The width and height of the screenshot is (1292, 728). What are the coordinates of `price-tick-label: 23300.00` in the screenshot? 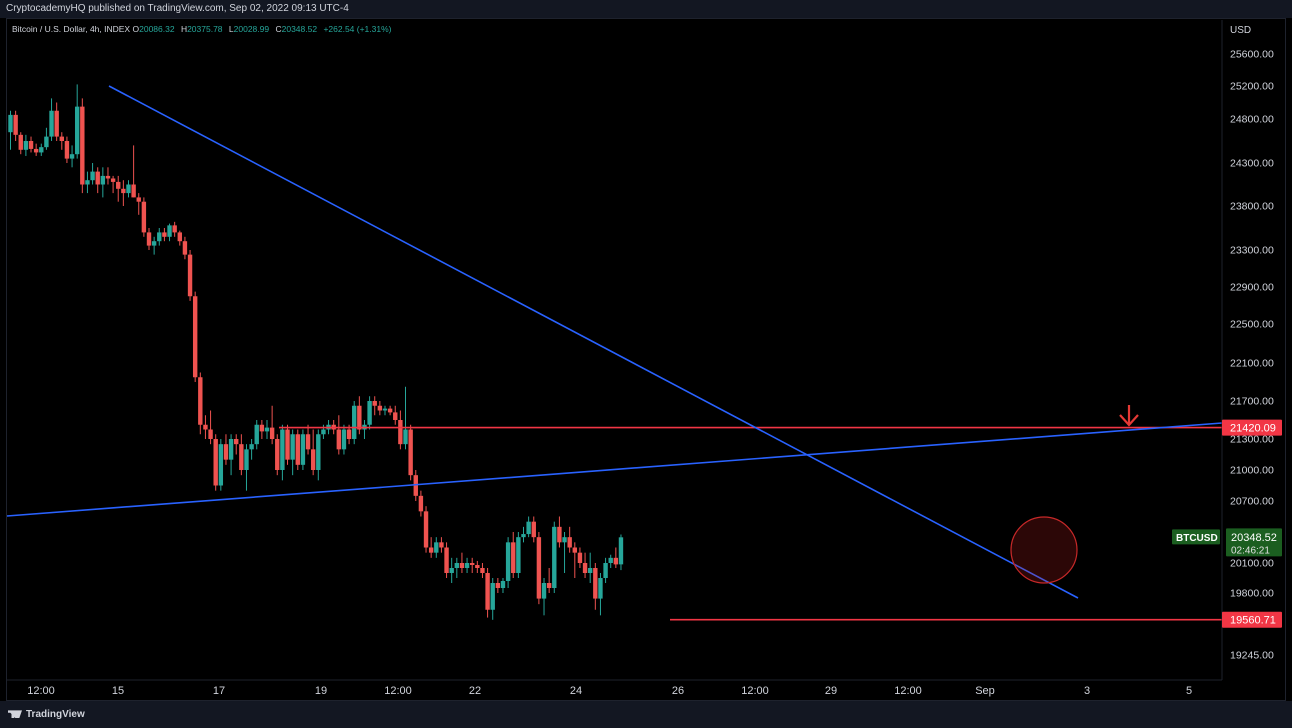 It's located at (1252, 251).